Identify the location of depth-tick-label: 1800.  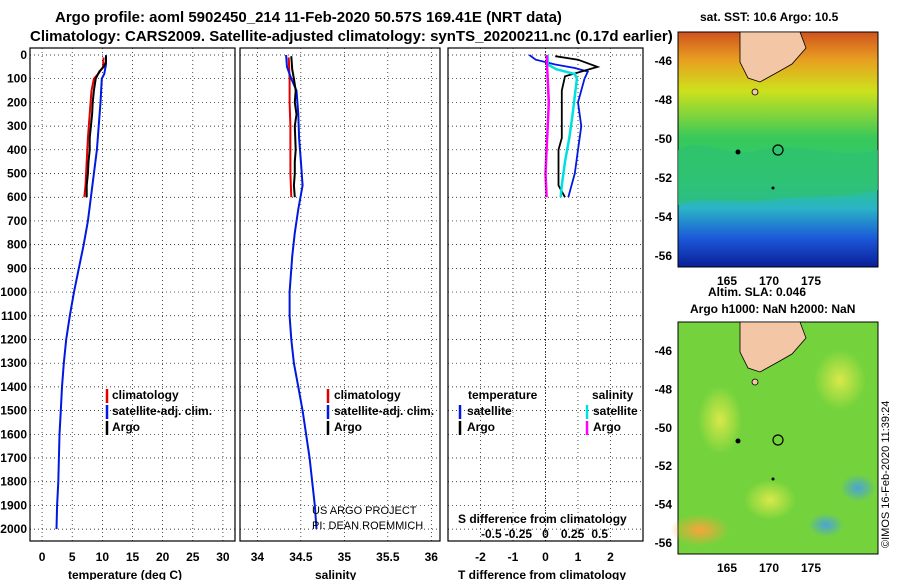
(13, 482).